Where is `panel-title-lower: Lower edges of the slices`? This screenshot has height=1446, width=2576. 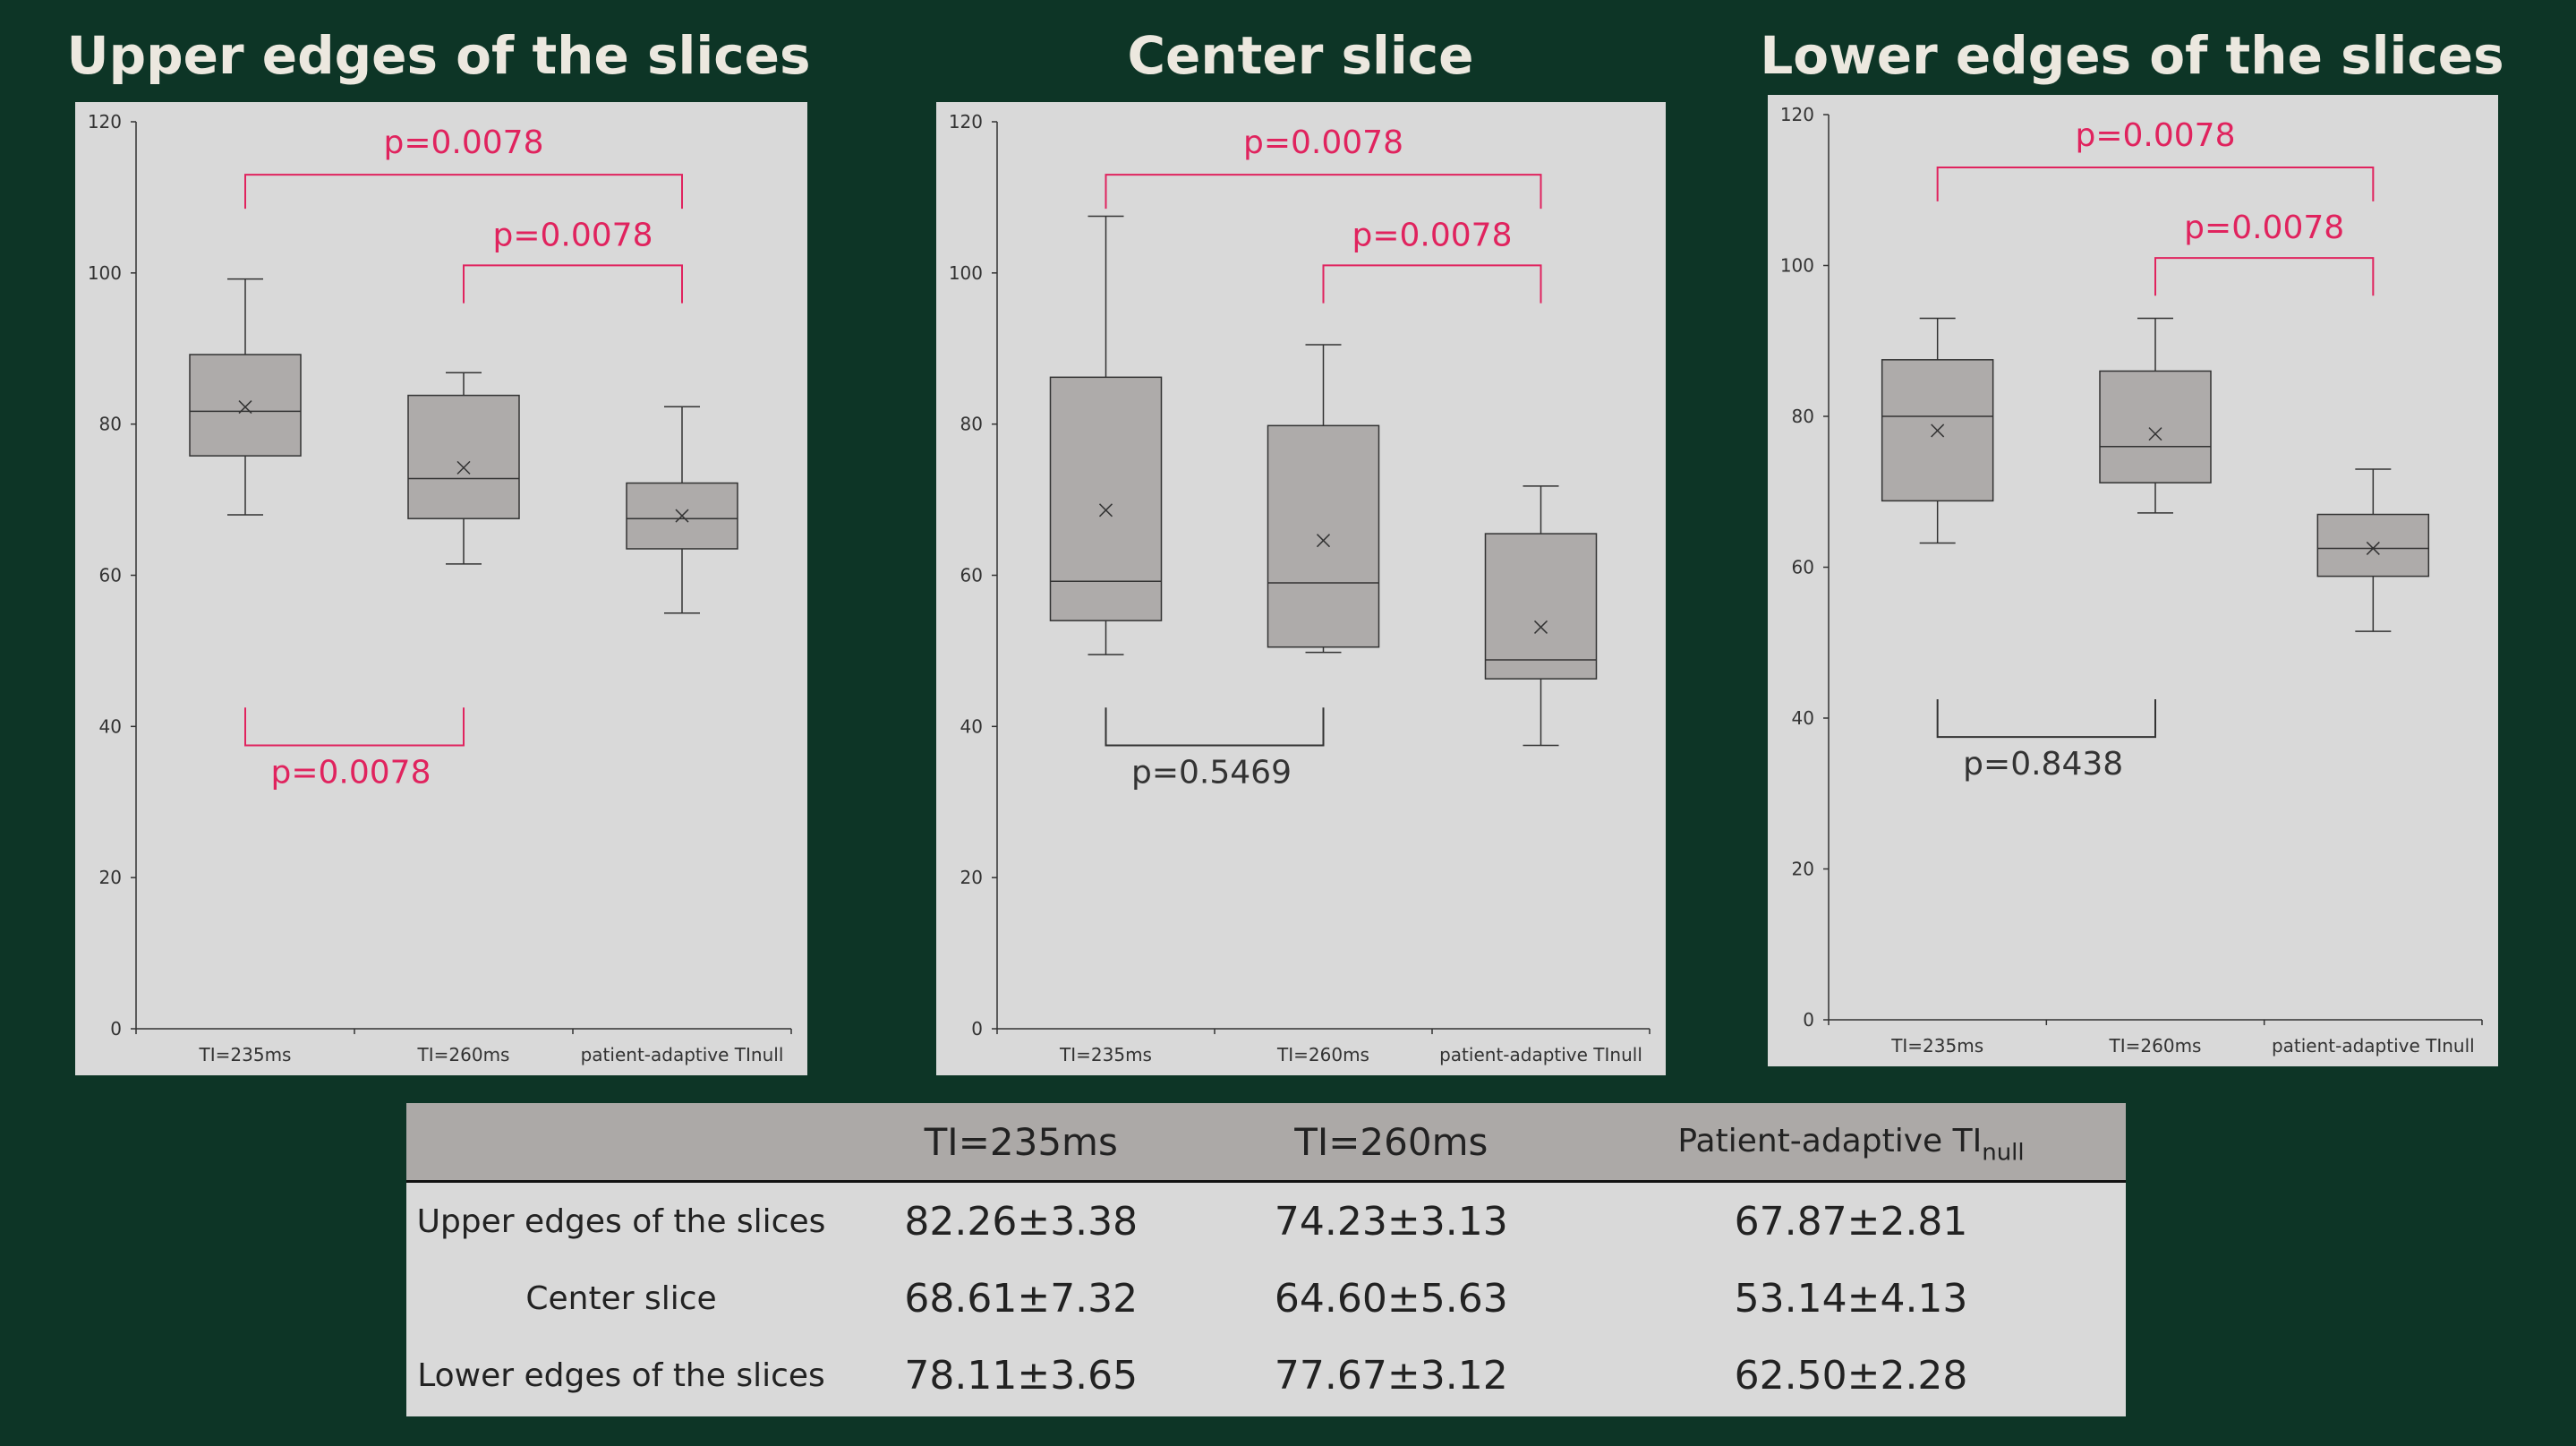 panel-title-lower: Lower edges of the slices is located at coordinates (2132, 55).